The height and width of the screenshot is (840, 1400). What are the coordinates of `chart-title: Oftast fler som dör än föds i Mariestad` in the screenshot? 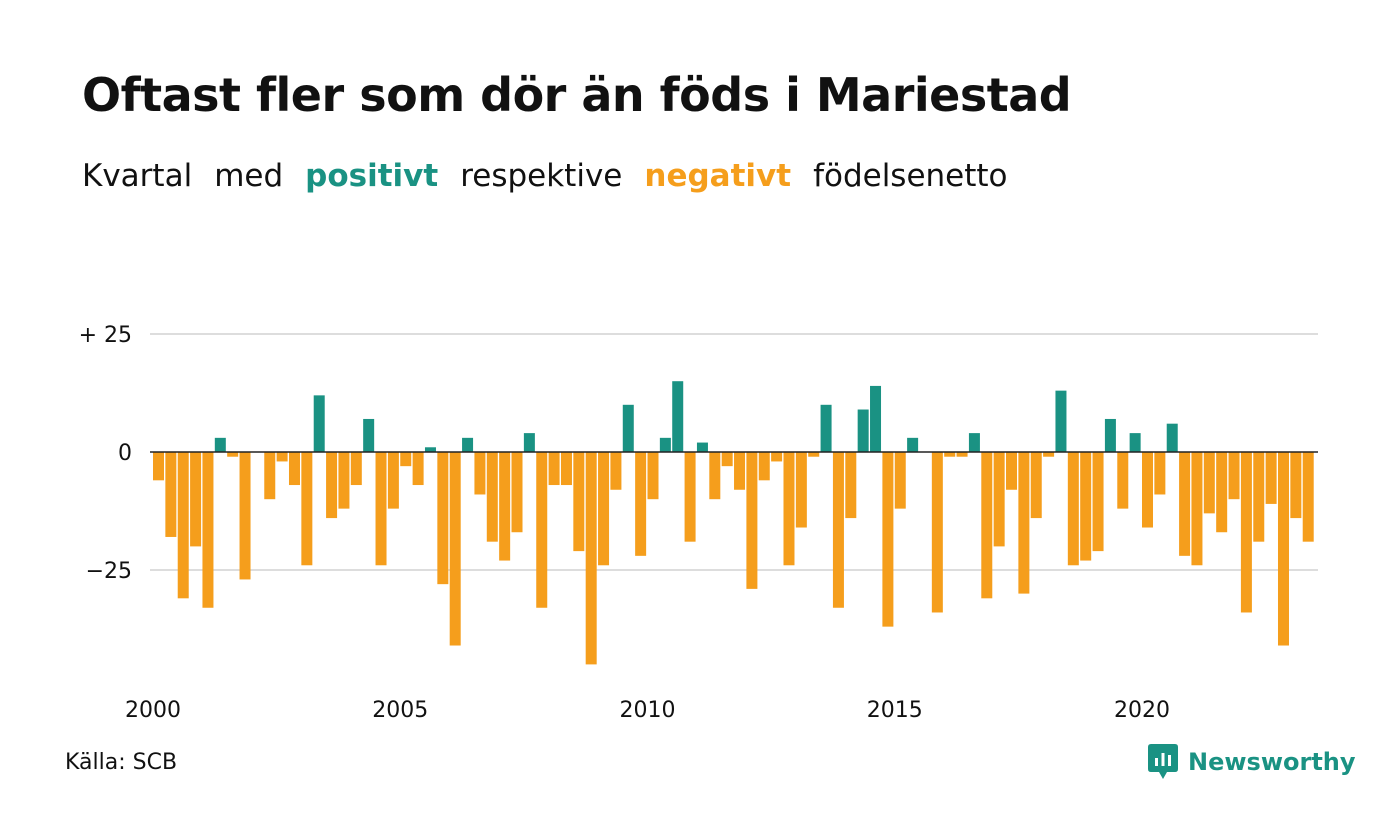 It's located at (577, 95).